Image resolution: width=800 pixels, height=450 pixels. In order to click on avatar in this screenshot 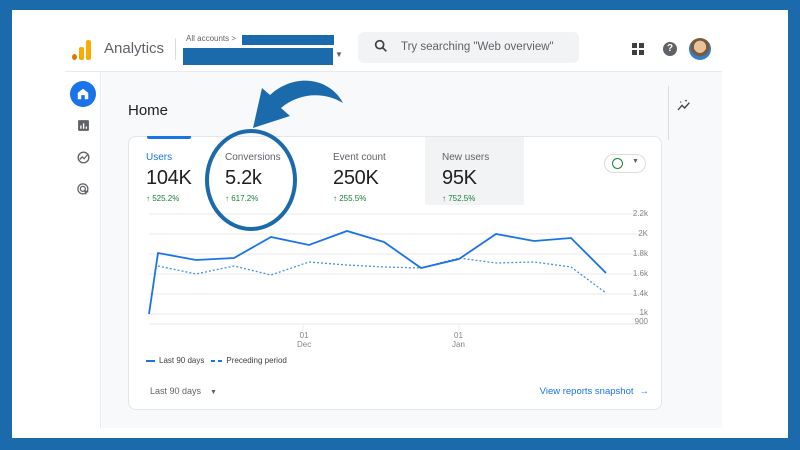, I will do `click(700, 49)`.